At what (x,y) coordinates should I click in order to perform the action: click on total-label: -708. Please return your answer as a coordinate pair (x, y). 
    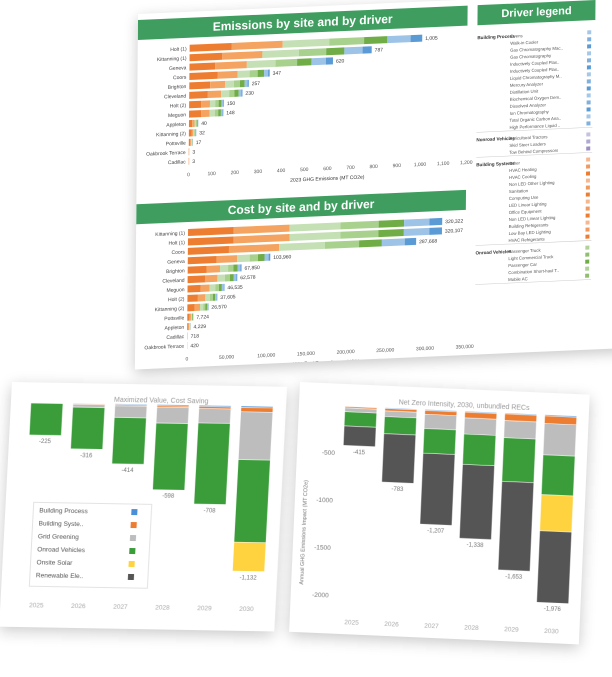
    Looking at the image, I should click on (209, 511).